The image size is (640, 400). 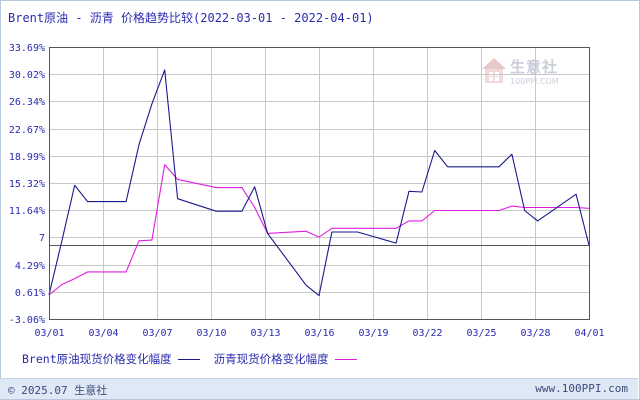 I want to click on x-tick-label: 03/19, so click(x=373, y=333).